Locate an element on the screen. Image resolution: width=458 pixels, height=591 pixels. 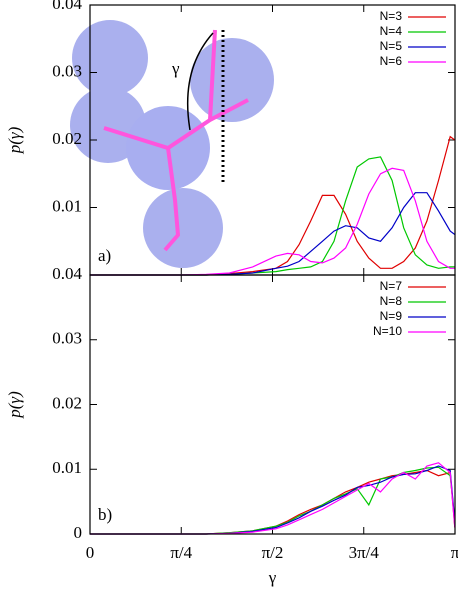
legend-label: N=7 is located at coordinates (391, 286).